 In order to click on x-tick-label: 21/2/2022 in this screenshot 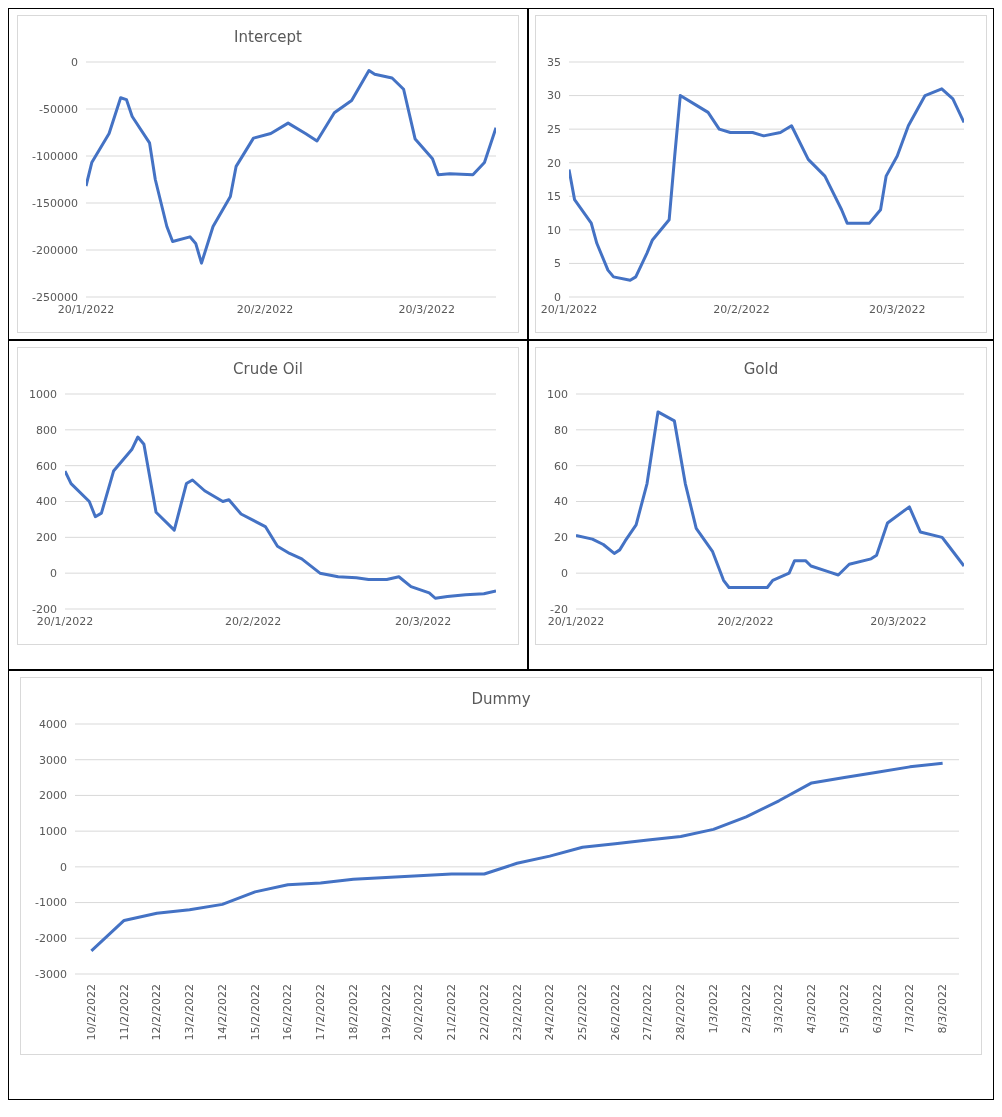, I will do `click(452, 1012)`.